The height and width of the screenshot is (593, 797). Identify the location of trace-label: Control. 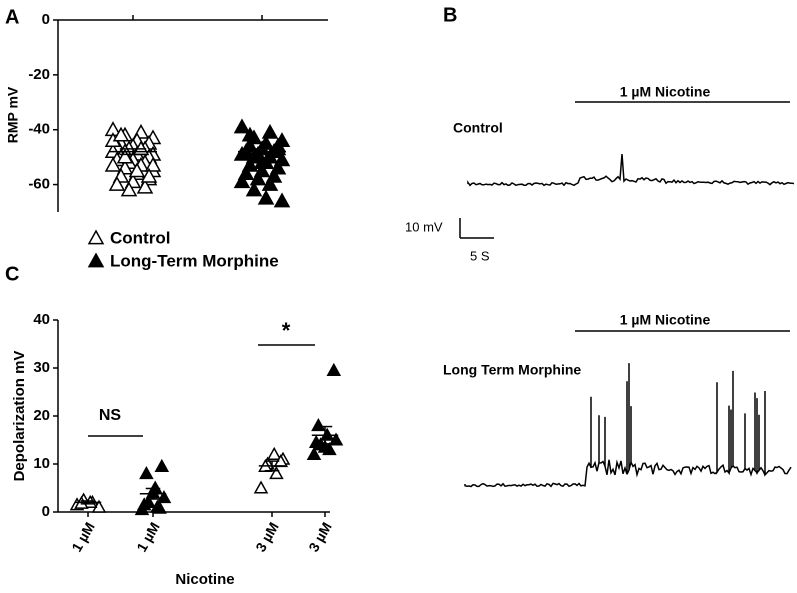
(478, 128).